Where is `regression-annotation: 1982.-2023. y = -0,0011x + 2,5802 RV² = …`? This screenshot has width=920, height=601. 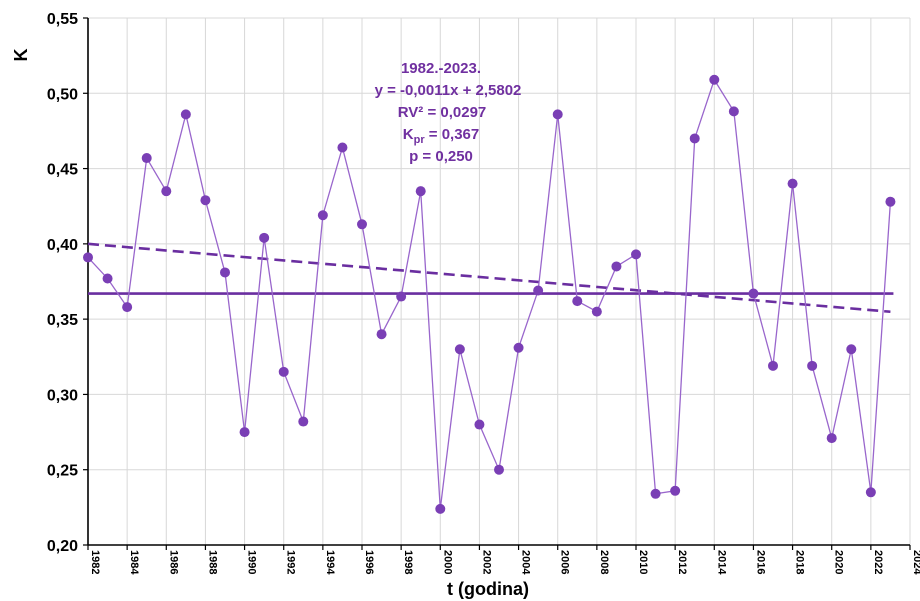
regression-annotation: 1982.-2023. y = -0,0011x + 2,5802 RV² = … is located at coordinates (448, 112).